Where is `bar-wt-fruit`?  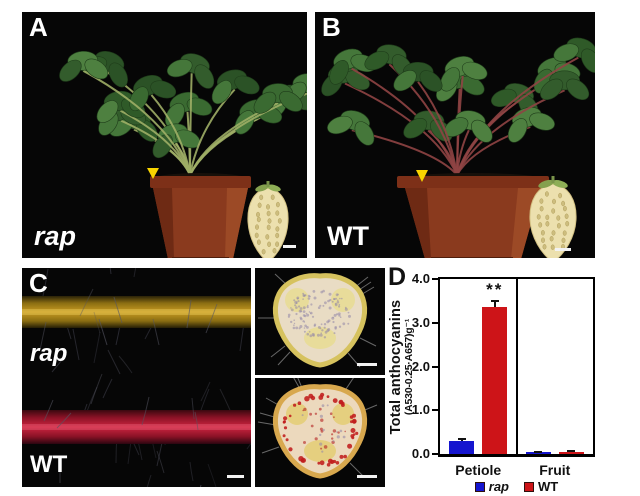
bar-wt-fruit is located at coordinates (571, 452).